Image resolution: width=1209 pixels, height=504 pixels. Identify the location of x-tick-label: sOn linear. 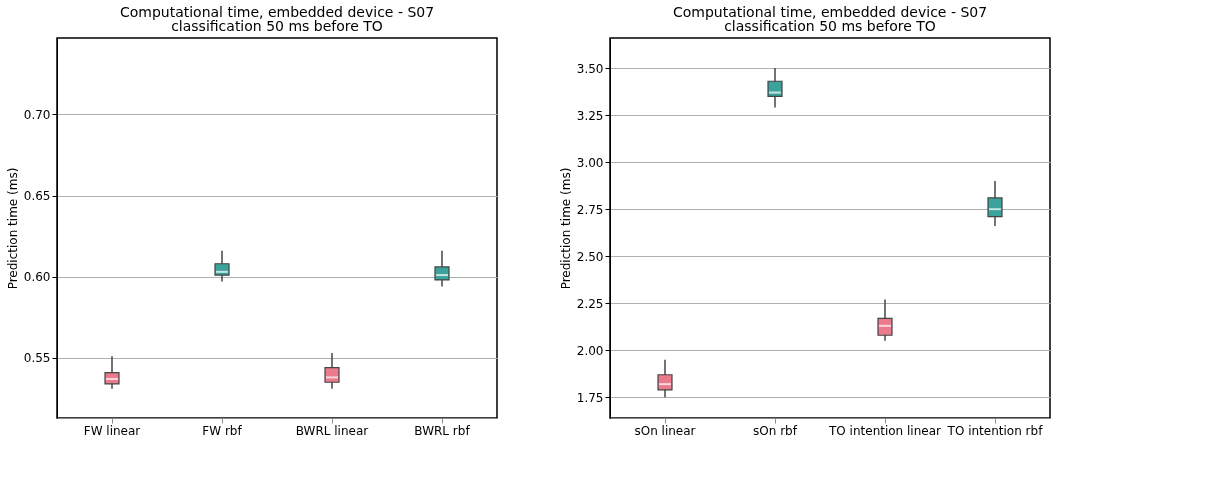
(665, 430).